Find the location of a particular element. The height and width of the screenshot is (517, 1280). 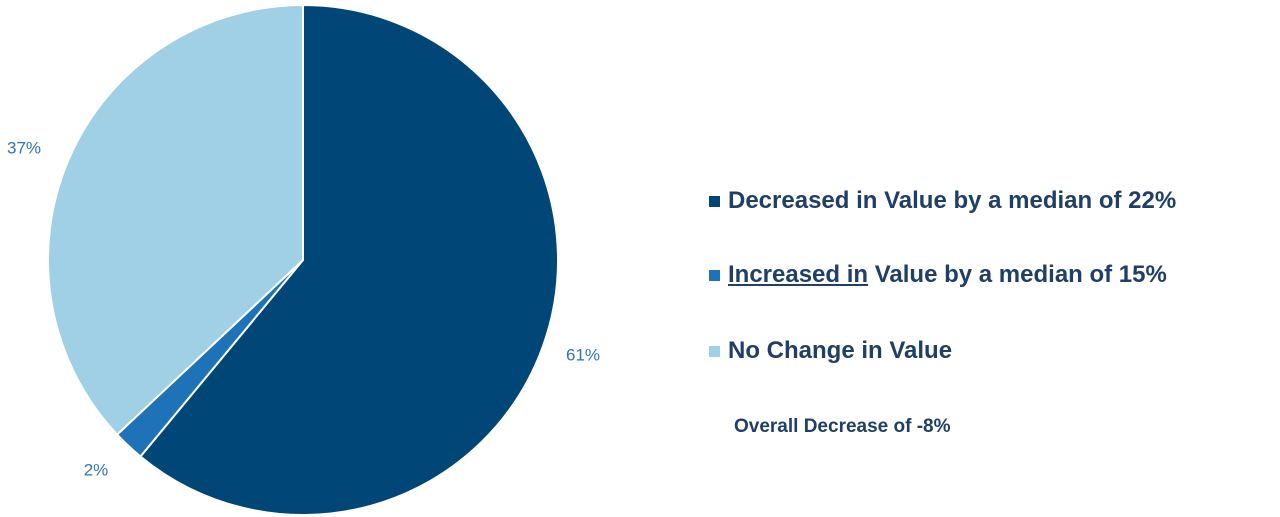

legend-swatch-no-change is located at coordinates (714, 351).